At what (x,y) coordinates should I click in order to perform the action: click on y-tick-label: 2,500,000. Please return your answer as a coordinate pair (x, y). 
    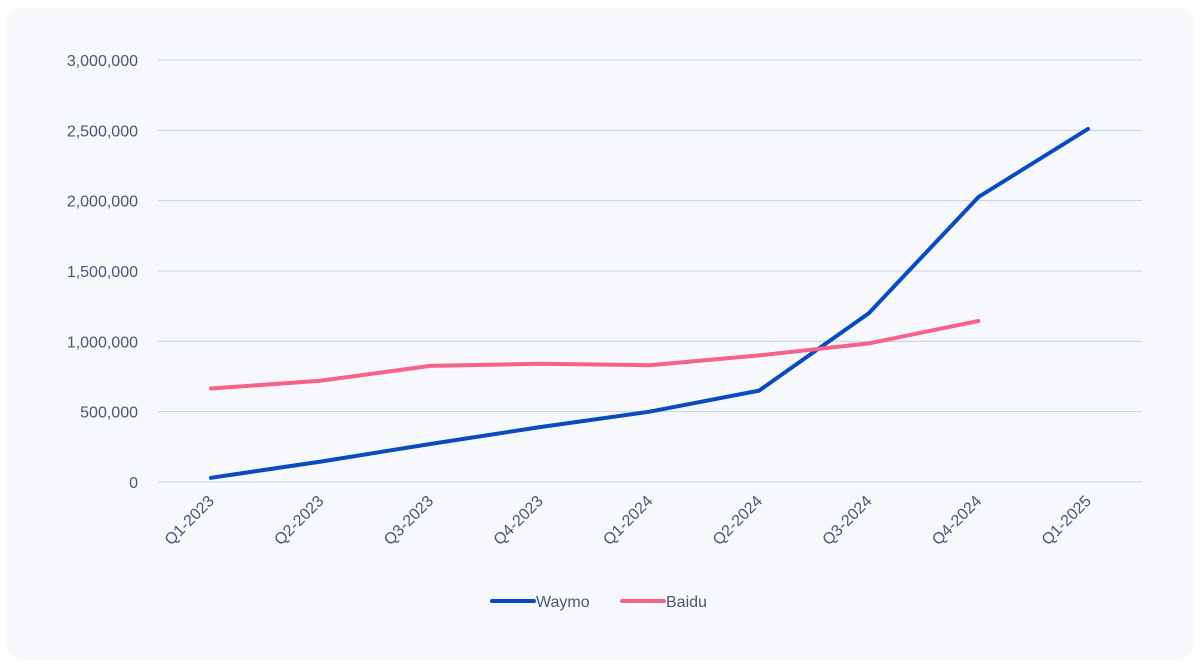
    Looking at the image, I should click on (102, 131).